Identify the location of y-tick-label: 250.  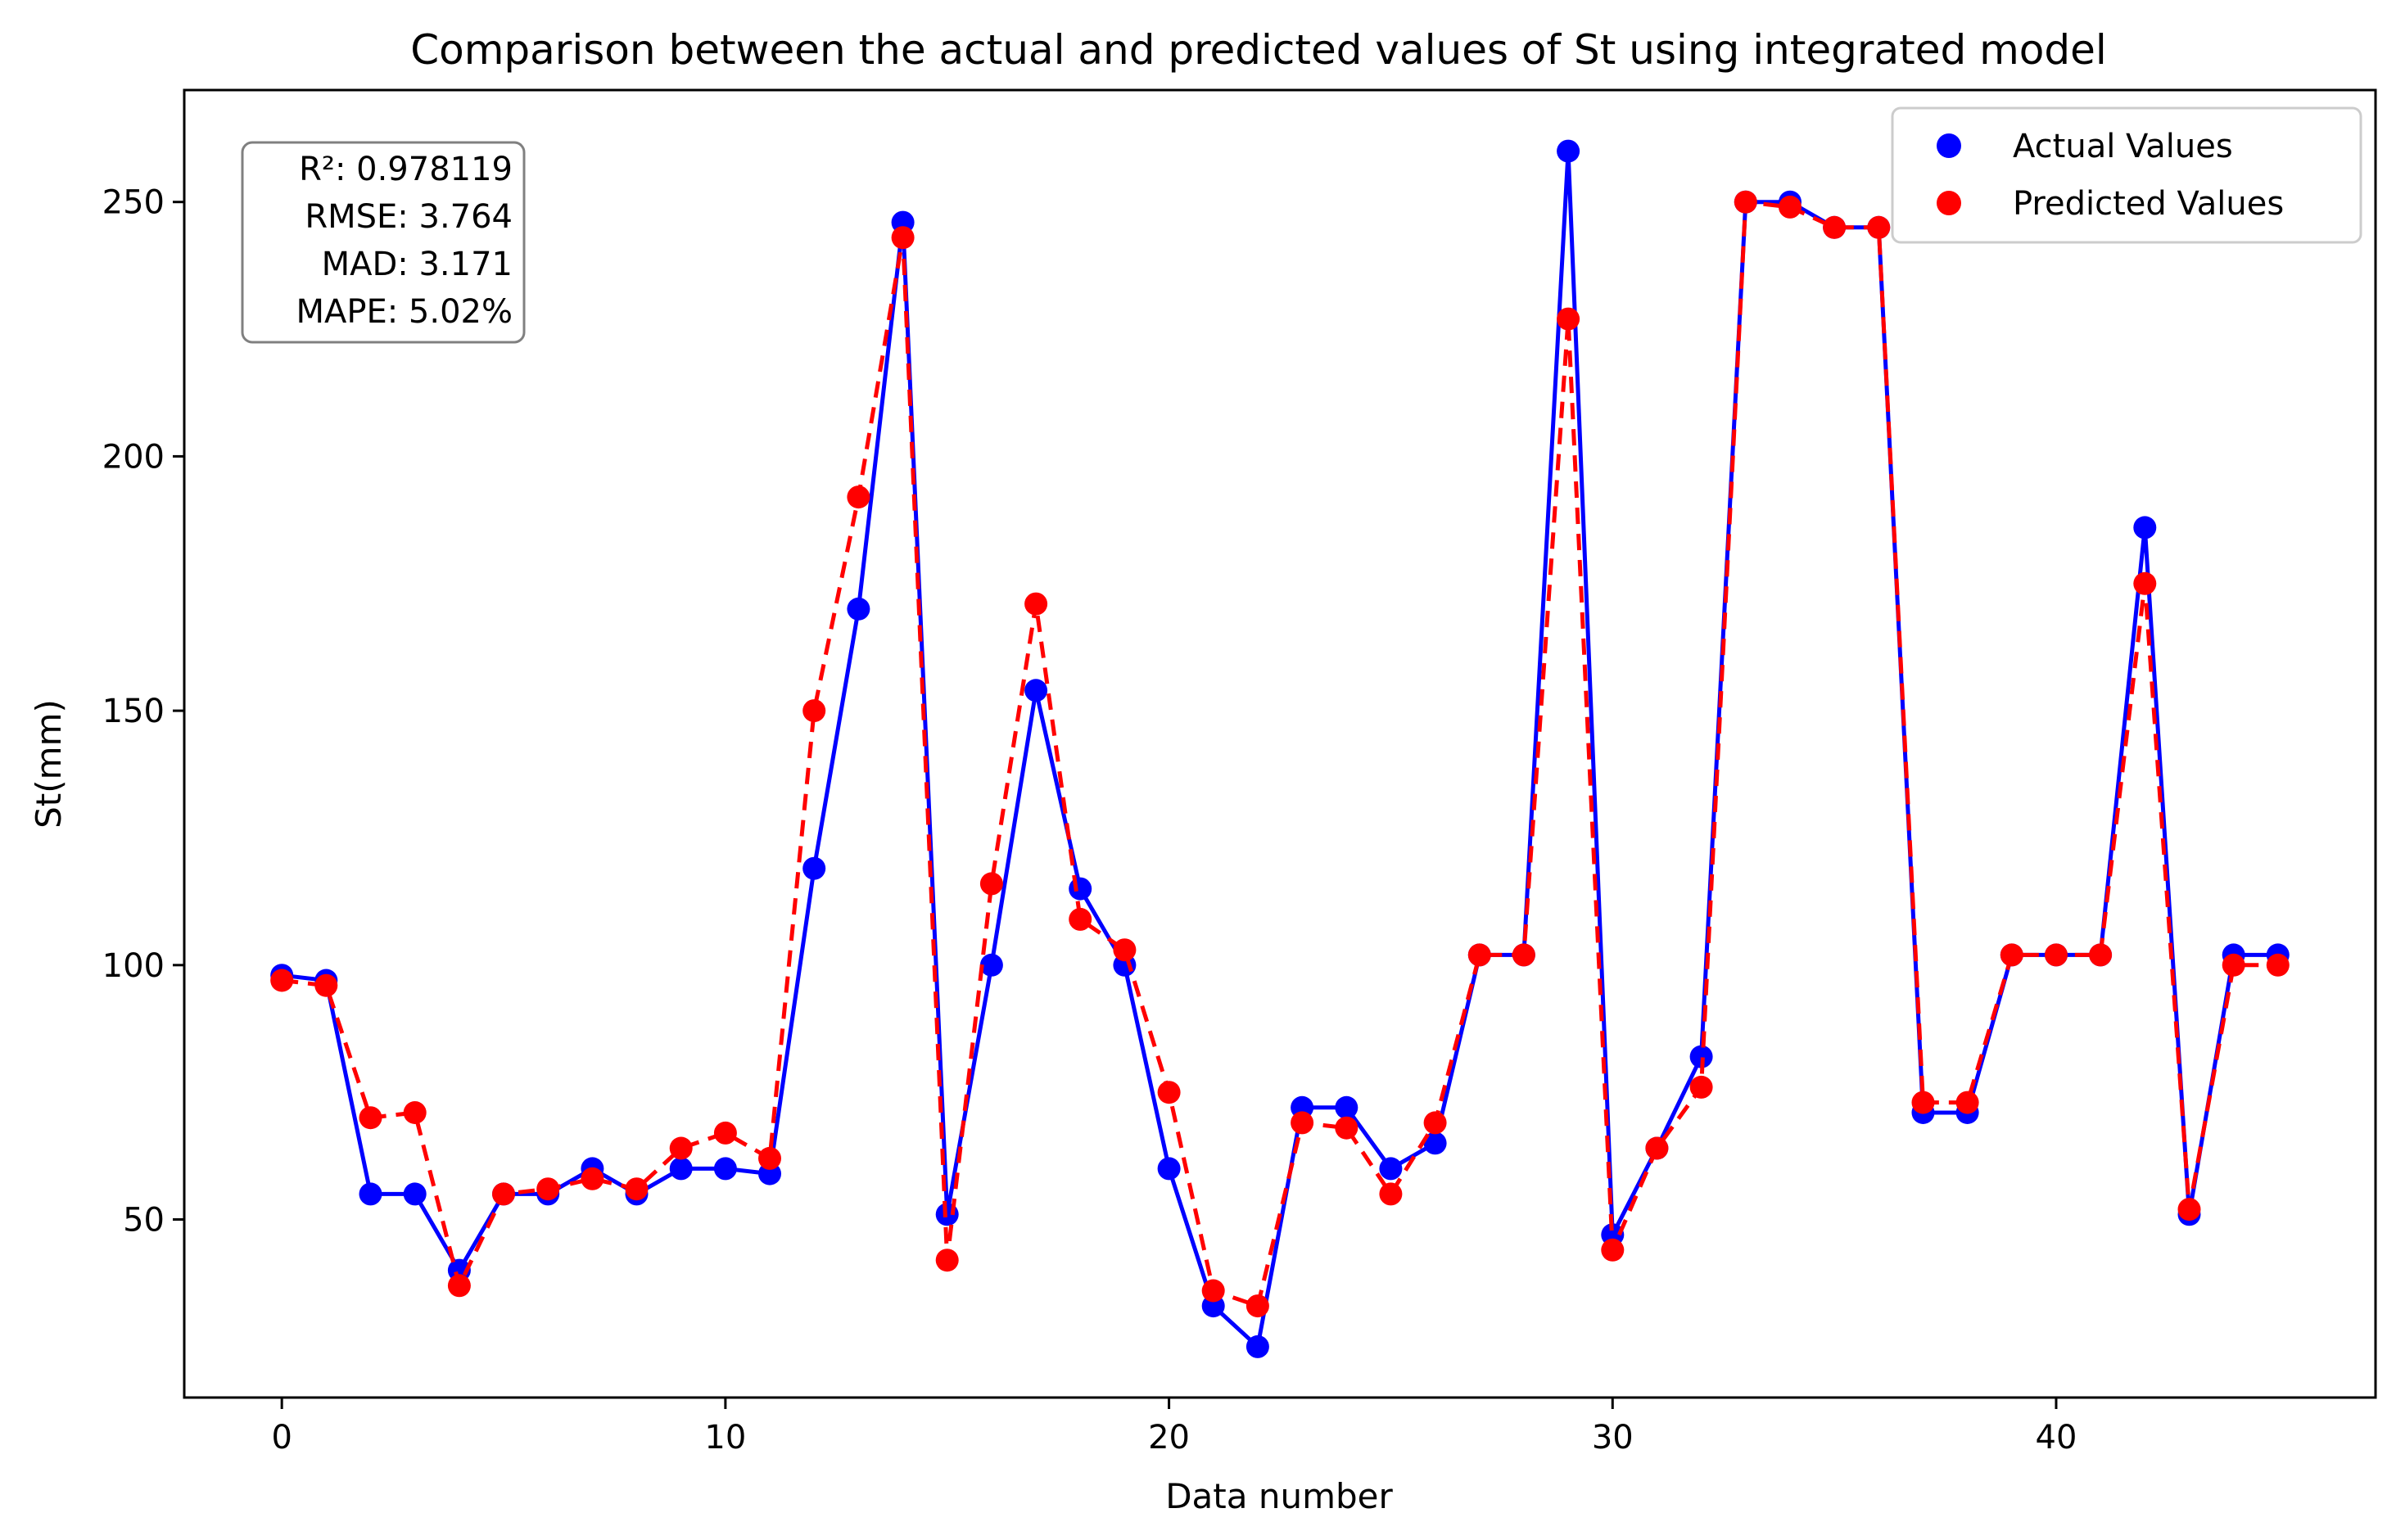
(133, 203).